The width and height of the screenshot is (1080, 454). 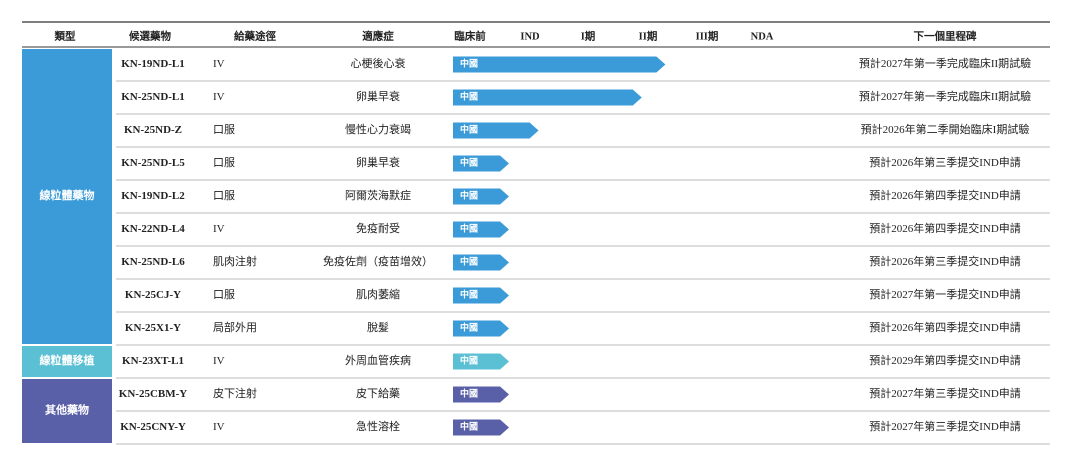 I want to click on header-cell: NDA, so click(x=762, y=36).